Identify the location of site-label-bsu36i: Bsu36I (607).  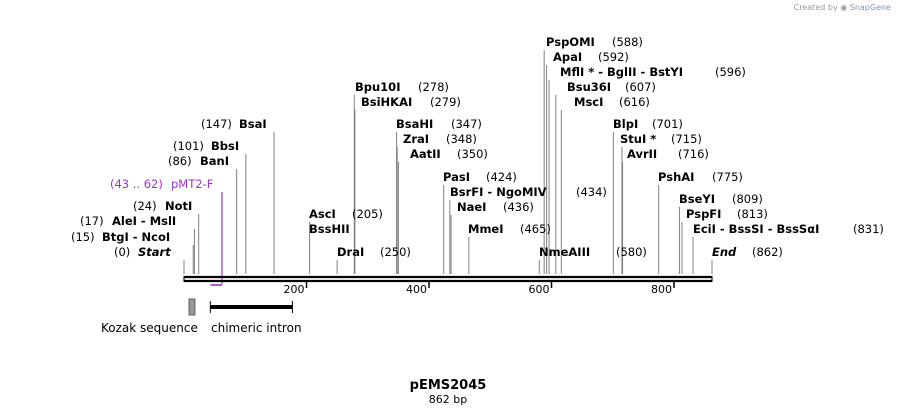
(611, 87).